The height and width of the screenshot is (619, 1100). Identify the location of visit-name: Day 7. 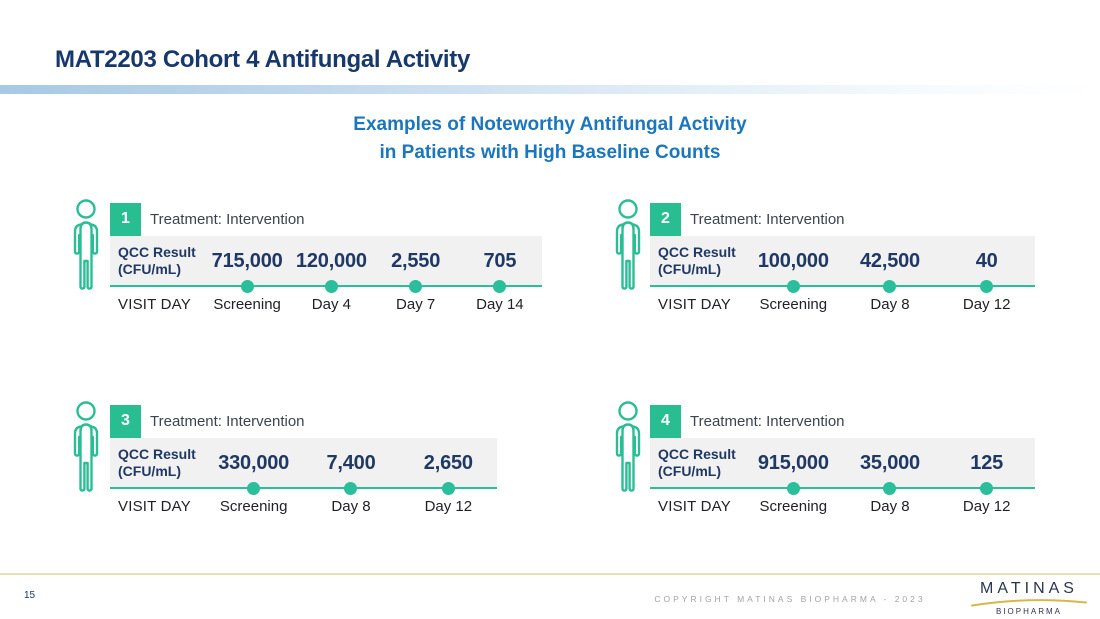
(416, 304).